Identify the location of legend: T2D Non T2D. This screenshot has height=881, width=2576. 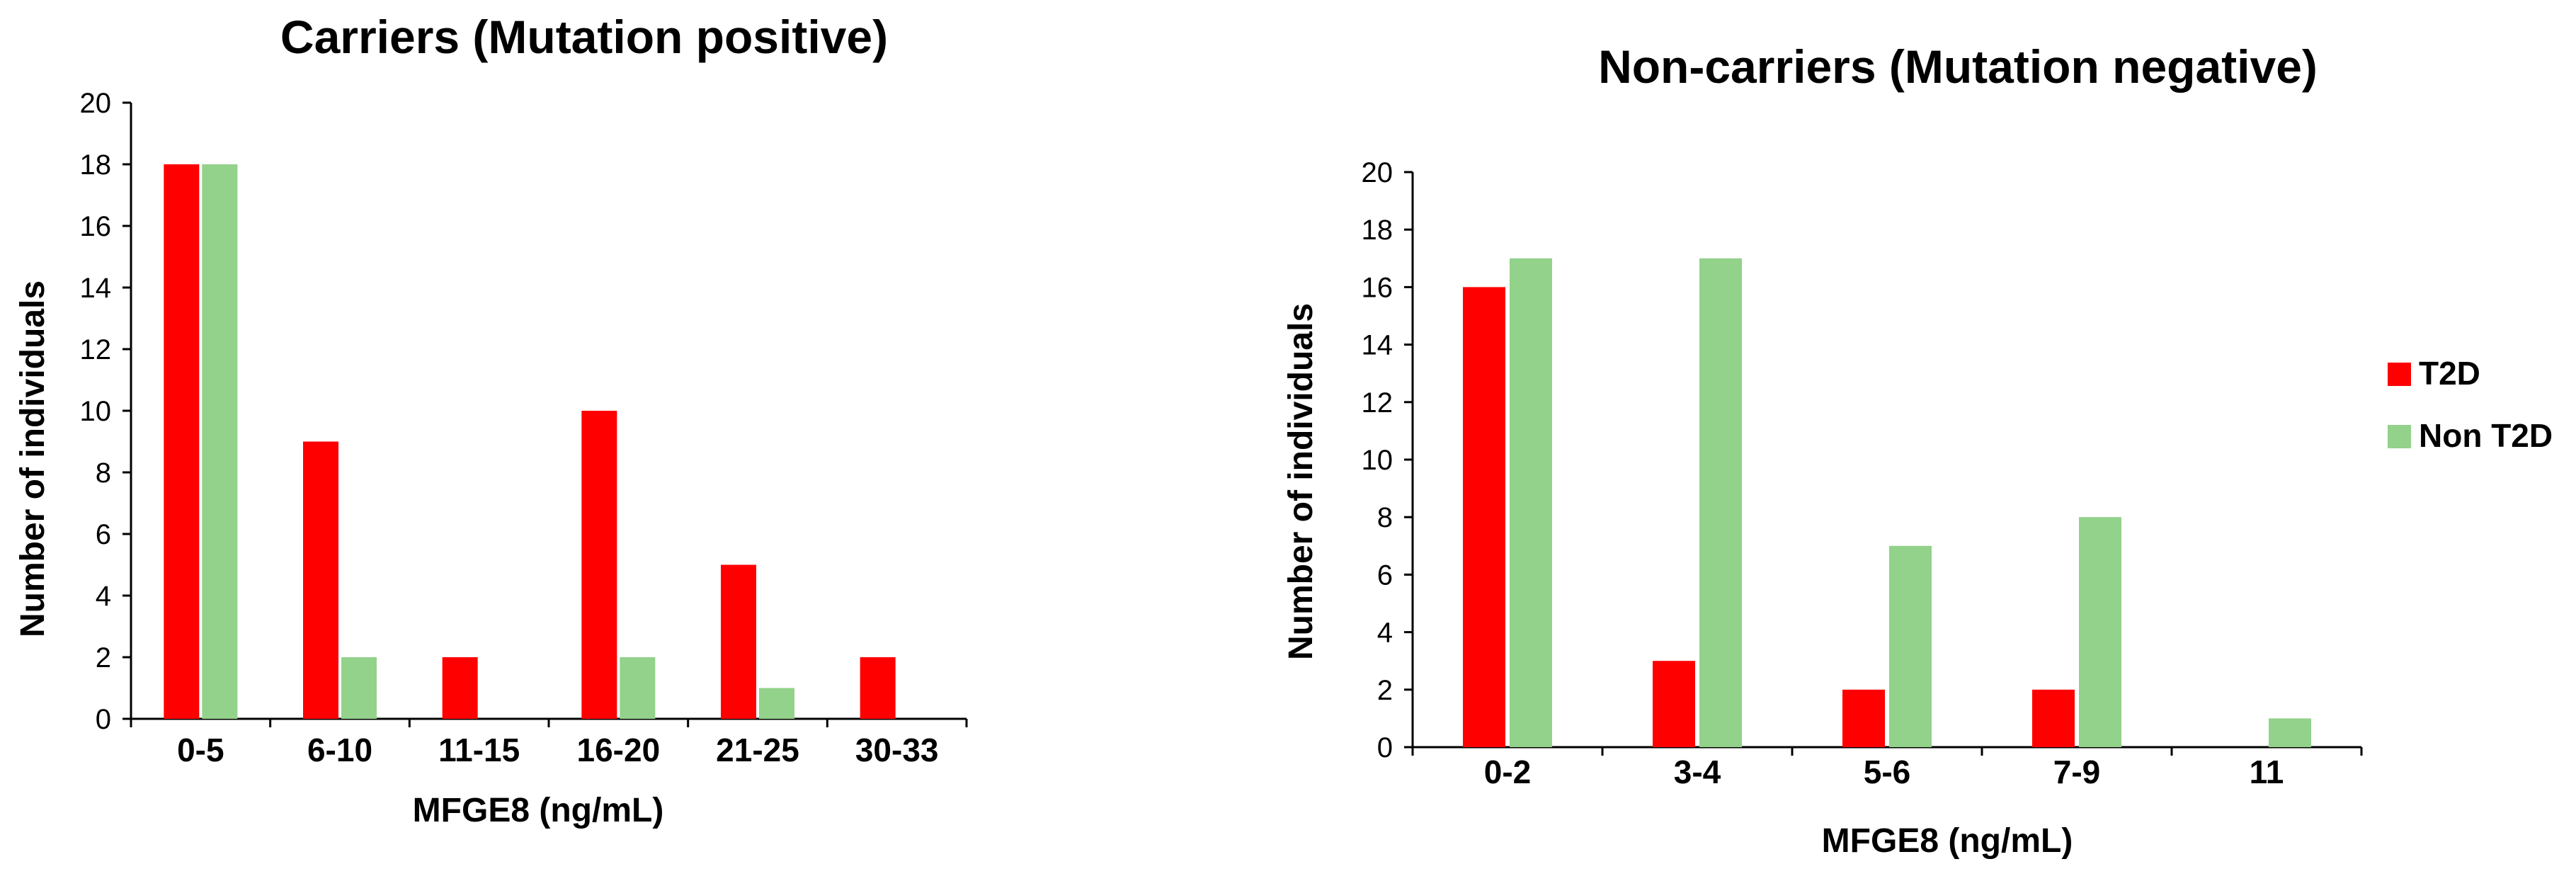
(2470, 405).